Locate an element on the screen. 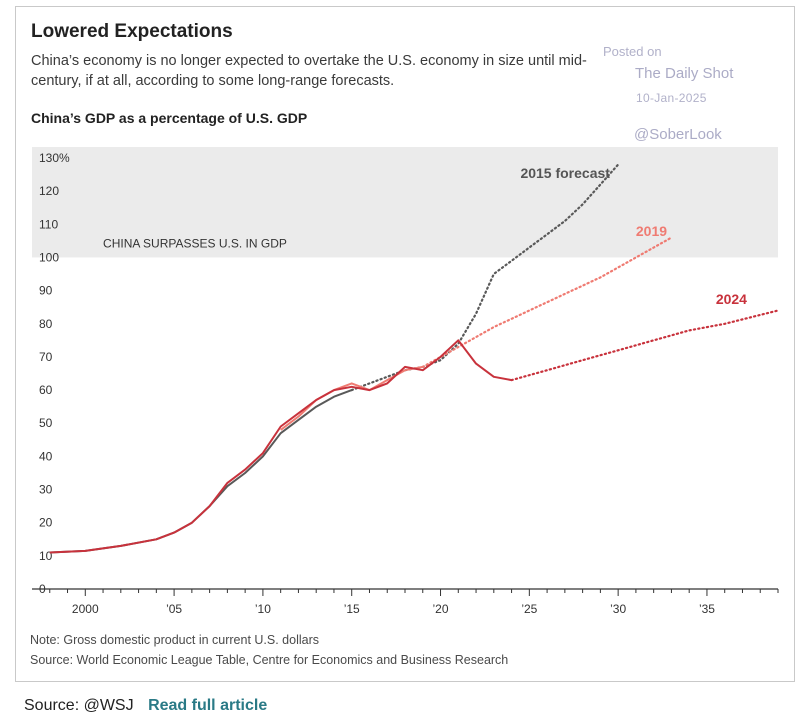 The height and width of the screenshot is (715, 805). chart-headline: Lowered Expectations is located at coordinates (132, 31).